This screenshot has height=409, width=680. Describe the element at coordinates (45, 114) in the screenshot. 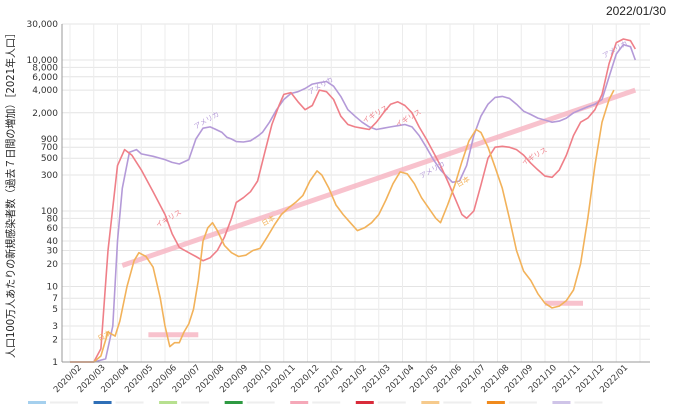

I see `y-tick-label: 2,000` at that location.